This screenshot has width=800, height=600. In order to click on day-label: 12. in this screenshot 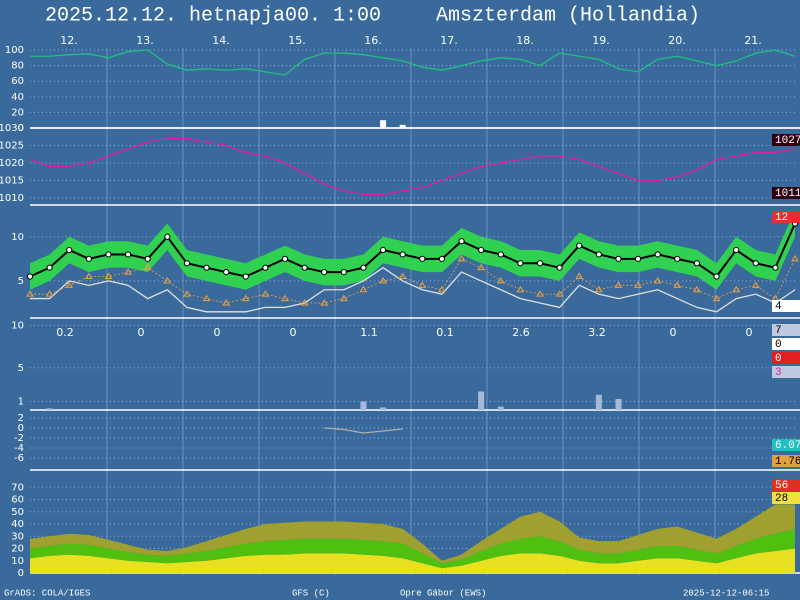, I will do `click(69, 40)`.